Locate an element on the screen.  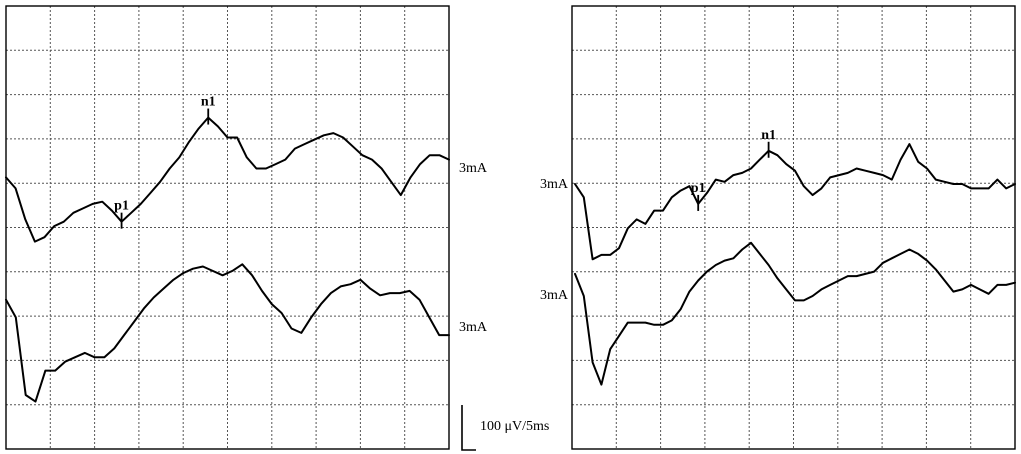
right-trace-2-label: 3mA is located at coordinates (554, 295).